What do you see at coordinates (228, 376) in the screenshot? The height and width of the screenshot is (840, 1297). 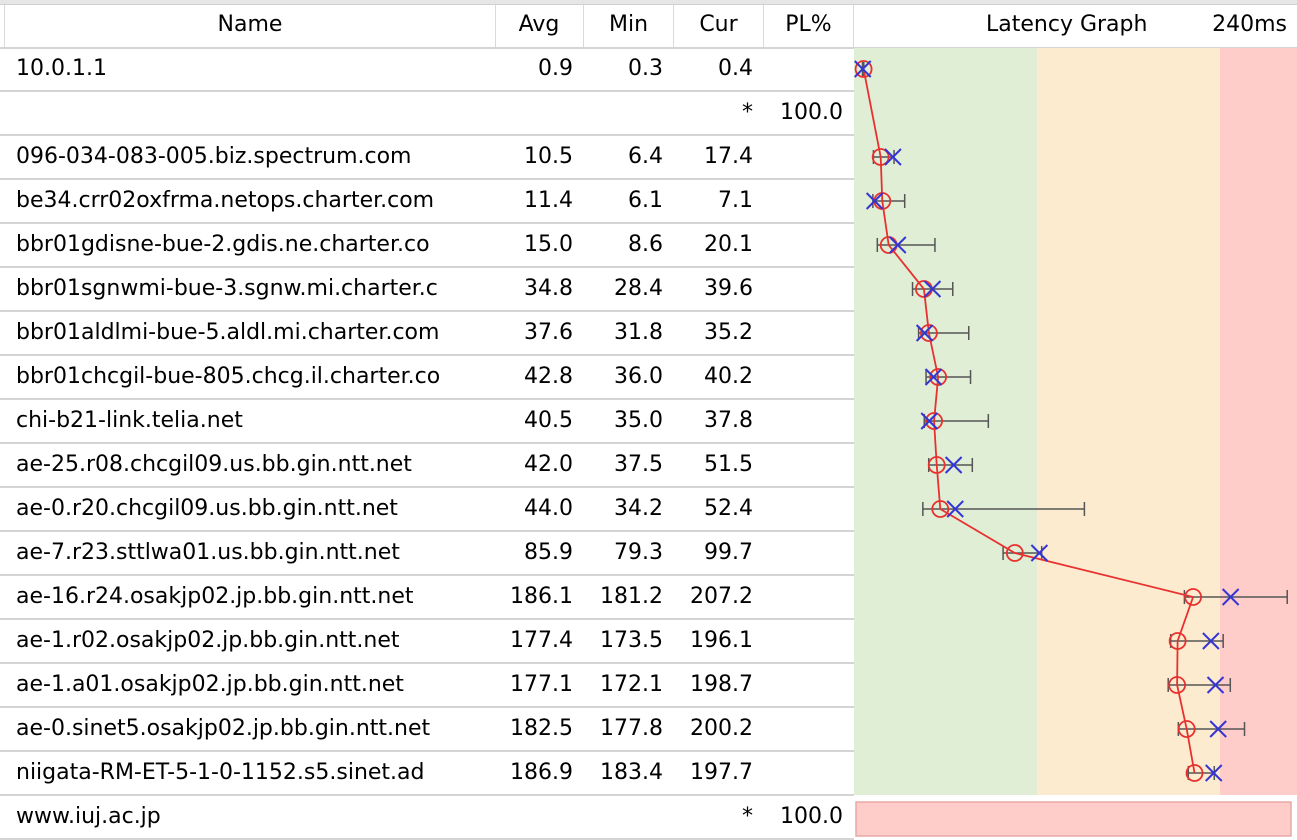 I see `hop-name: bbr01chcgil-bue-805.chcg.il.charter.co` at bounding box center [228, 376].